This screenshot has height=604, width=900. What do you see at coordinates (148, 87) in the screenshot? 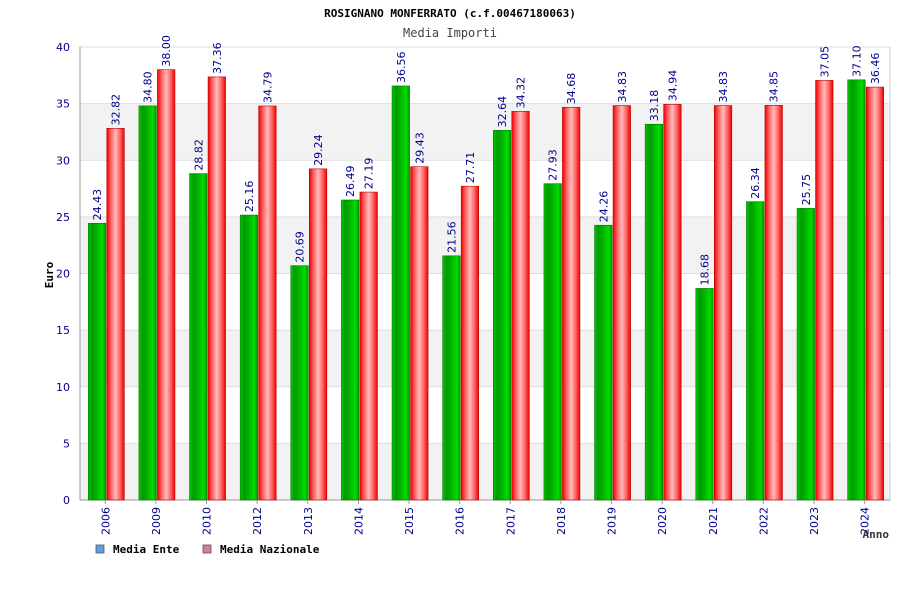
I see `bar-value-label: 34.80` at bounding box center [148, 87].